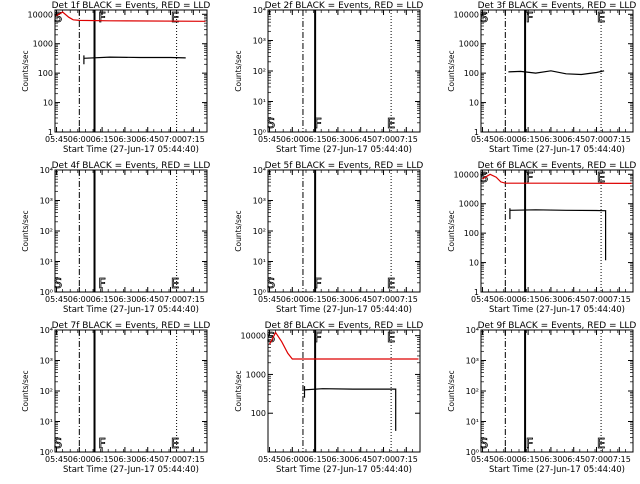 Image resolution: width=640 pixels, height=484 pixels. Describe the element at coordinates (344, 166) in the screenshot. I see `panel-title: Det 5f BLACK = Events, RED = LLD` at that location.